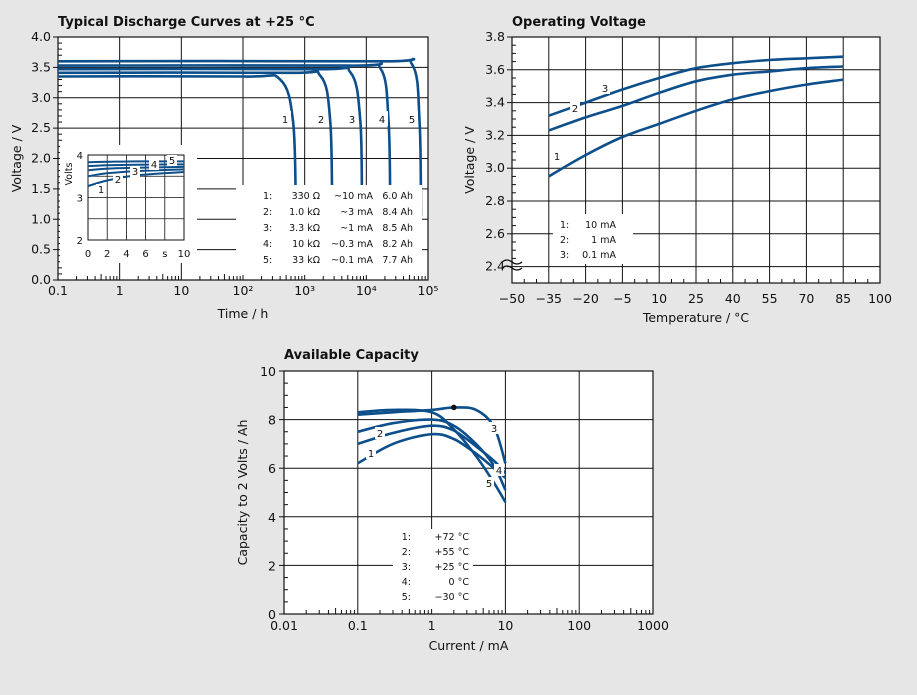 This screenshot has width=917, height=695. What do you see at coordinates (733, 298) in the screenshot?
I see `x-tick-label: 40` at bounding box center [733, 298].